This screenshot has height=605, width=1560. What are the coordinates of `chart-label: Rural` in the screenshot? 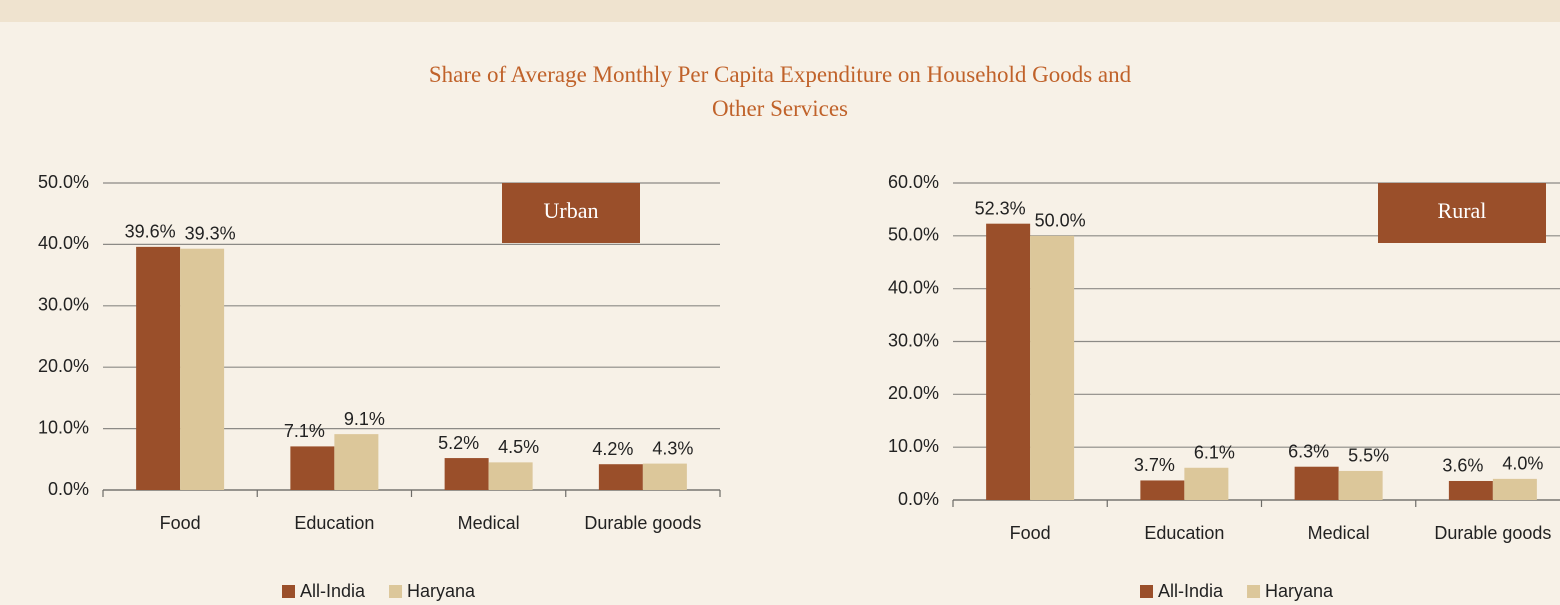 It's located at (1462, 210).